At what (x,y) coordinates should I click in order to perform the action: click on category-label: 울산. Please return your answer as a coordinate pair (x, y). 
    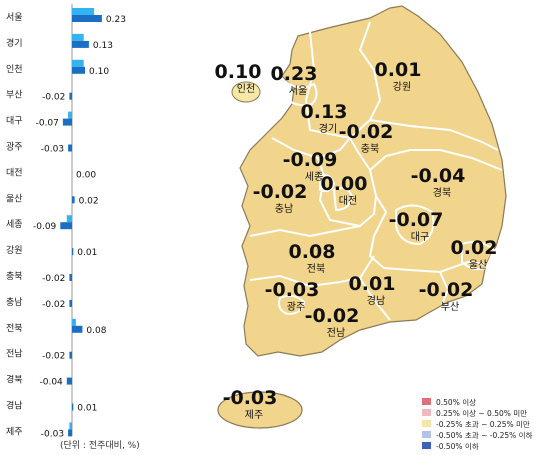
    Looking at the image, I should click on (14, 198).